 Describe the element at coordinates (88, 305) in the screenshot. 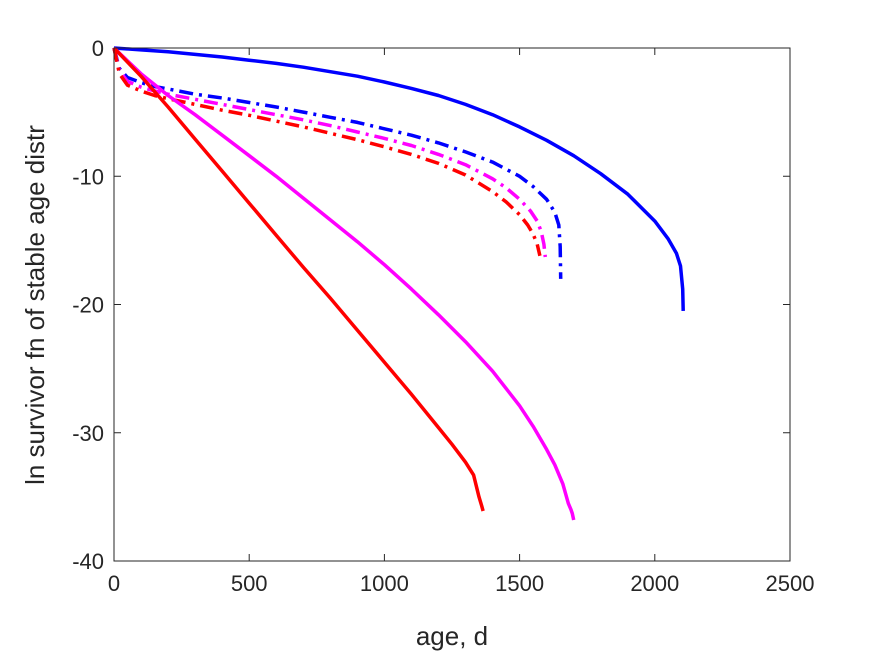

I see `y-tick-label: -20` at that location.